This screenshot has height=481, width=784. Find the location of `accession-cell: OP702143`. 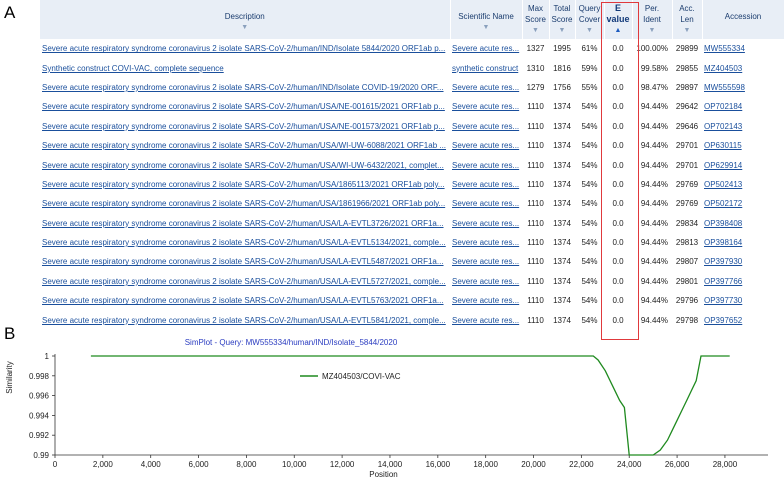

accession-cell: OP702143 is located at coordinates (743, 126).